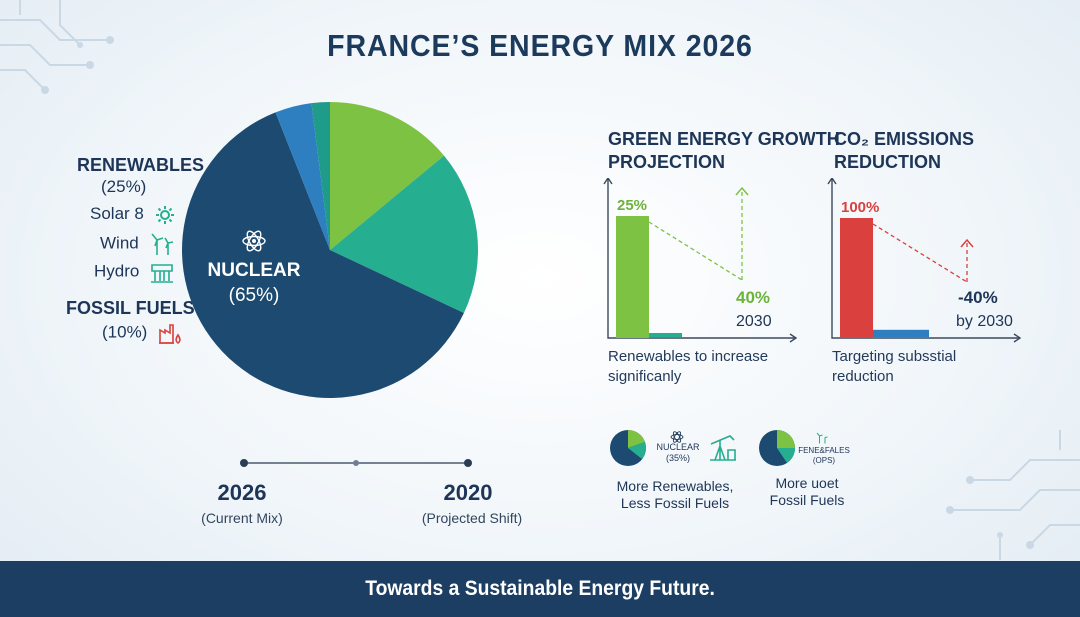 This screenshot has height=617, width=1080. What do you see at coordinates (777, 448) in the screenshot?
I see `mini-pie-right` at bounding box center [777, 448].